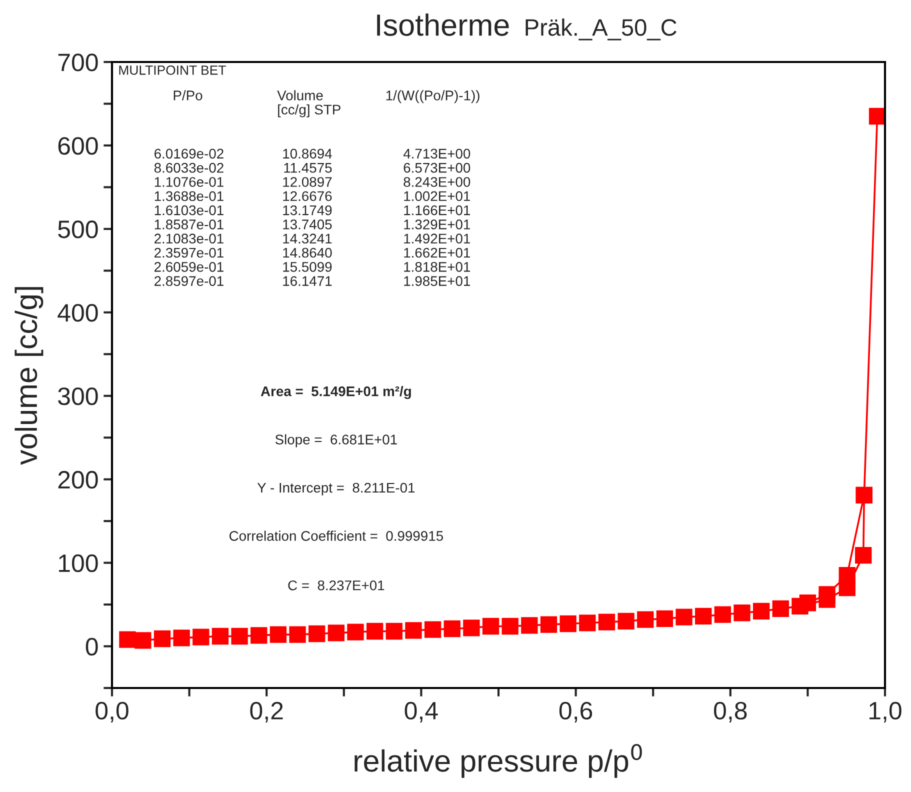 The height and width of the screenshot is (792, 911). What do you see at coordinates (307, 217) in the screenshot?
I see `text: 10.8694 11.4575 12.0897 12.6676 13.1749 13.7405 14.3241 14.8640 15.5099 16.1471` at bounding box center [307, 217].